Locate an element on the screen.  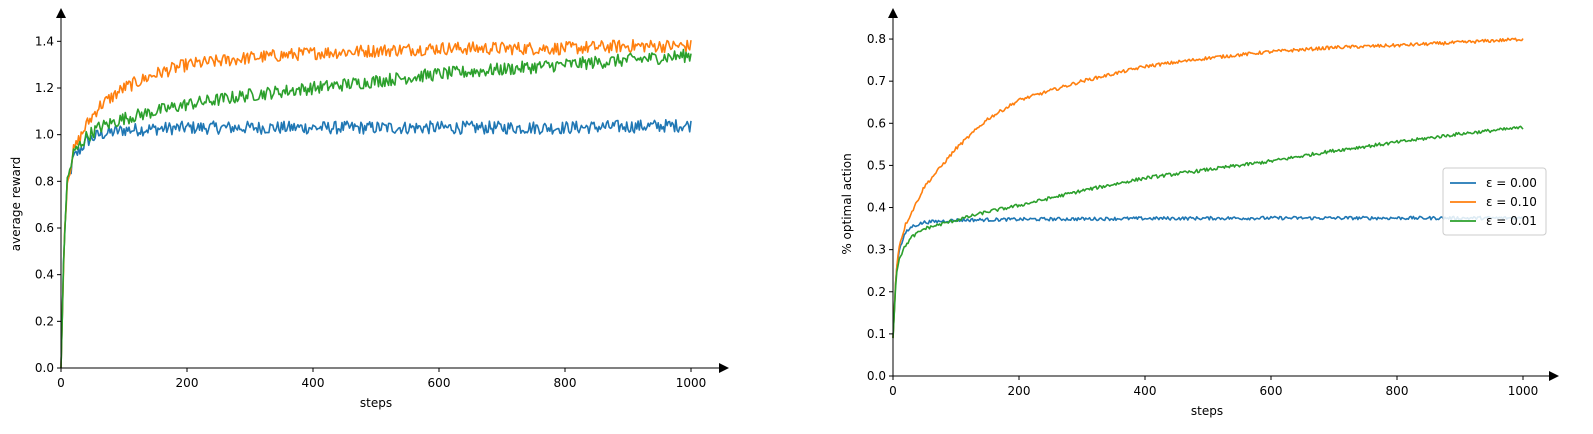
legend-label-1: ε = 0.10 is located at coordinates (1511, 202).